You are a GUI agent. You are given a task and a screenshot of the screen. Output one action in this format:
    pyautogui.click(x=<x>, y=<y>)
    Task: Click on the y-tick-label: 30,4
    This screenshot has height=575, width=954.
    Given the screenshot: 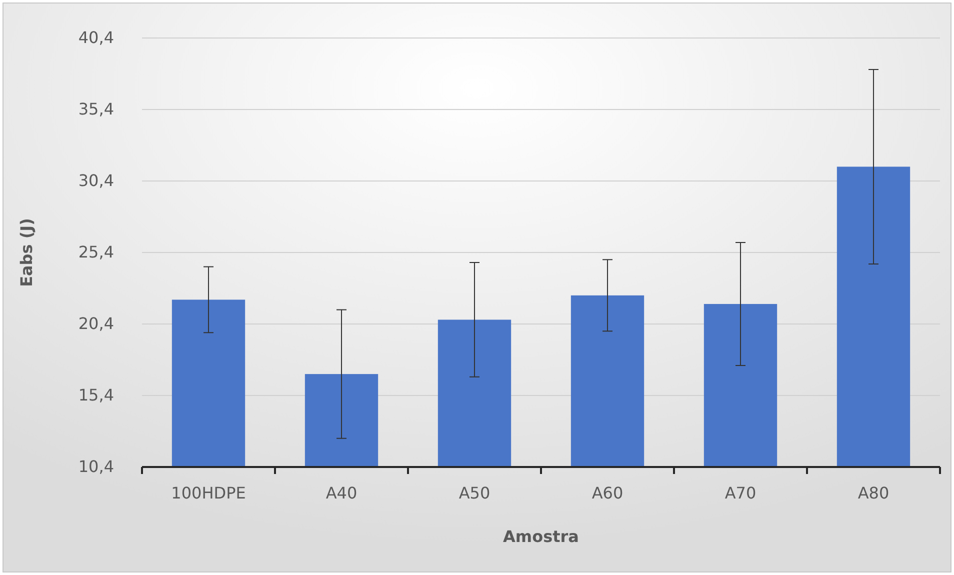 What is the action you would take?
    pyautogui.click(x=96, y=180)
    